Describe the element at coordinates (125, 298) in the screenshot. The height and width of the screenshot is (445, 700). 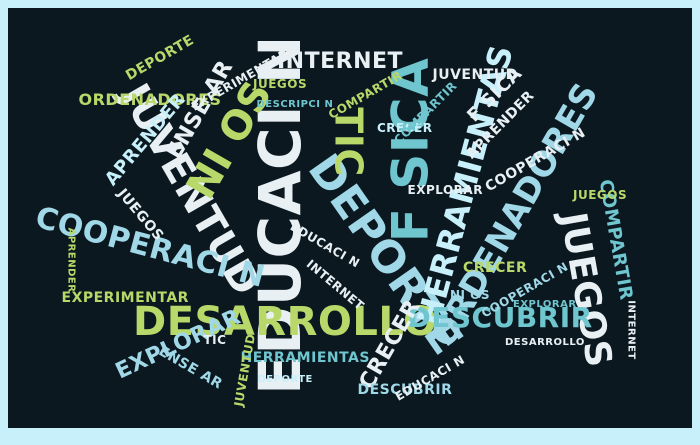
I see `cloud-word: EXPERIMENTAR` at that location.